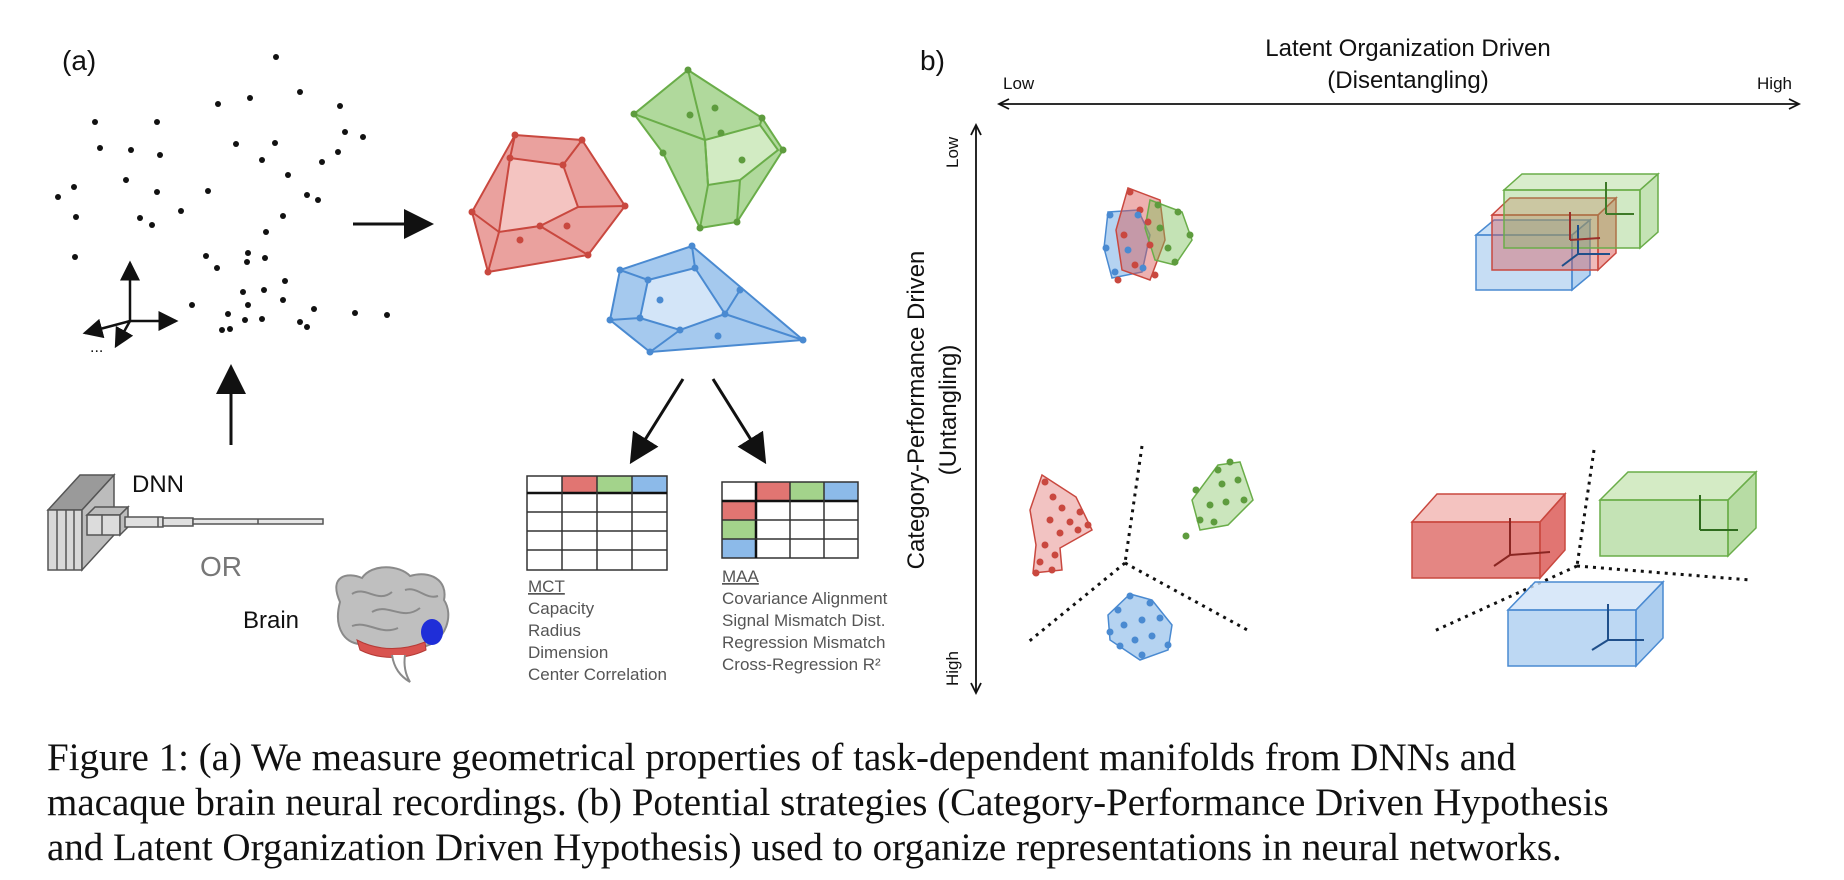 This screenshot has width=1844, height=880. Describe the element at coordinates (597, 674) in the screenshot. I see `mct-item: Center Correlation` at that location.